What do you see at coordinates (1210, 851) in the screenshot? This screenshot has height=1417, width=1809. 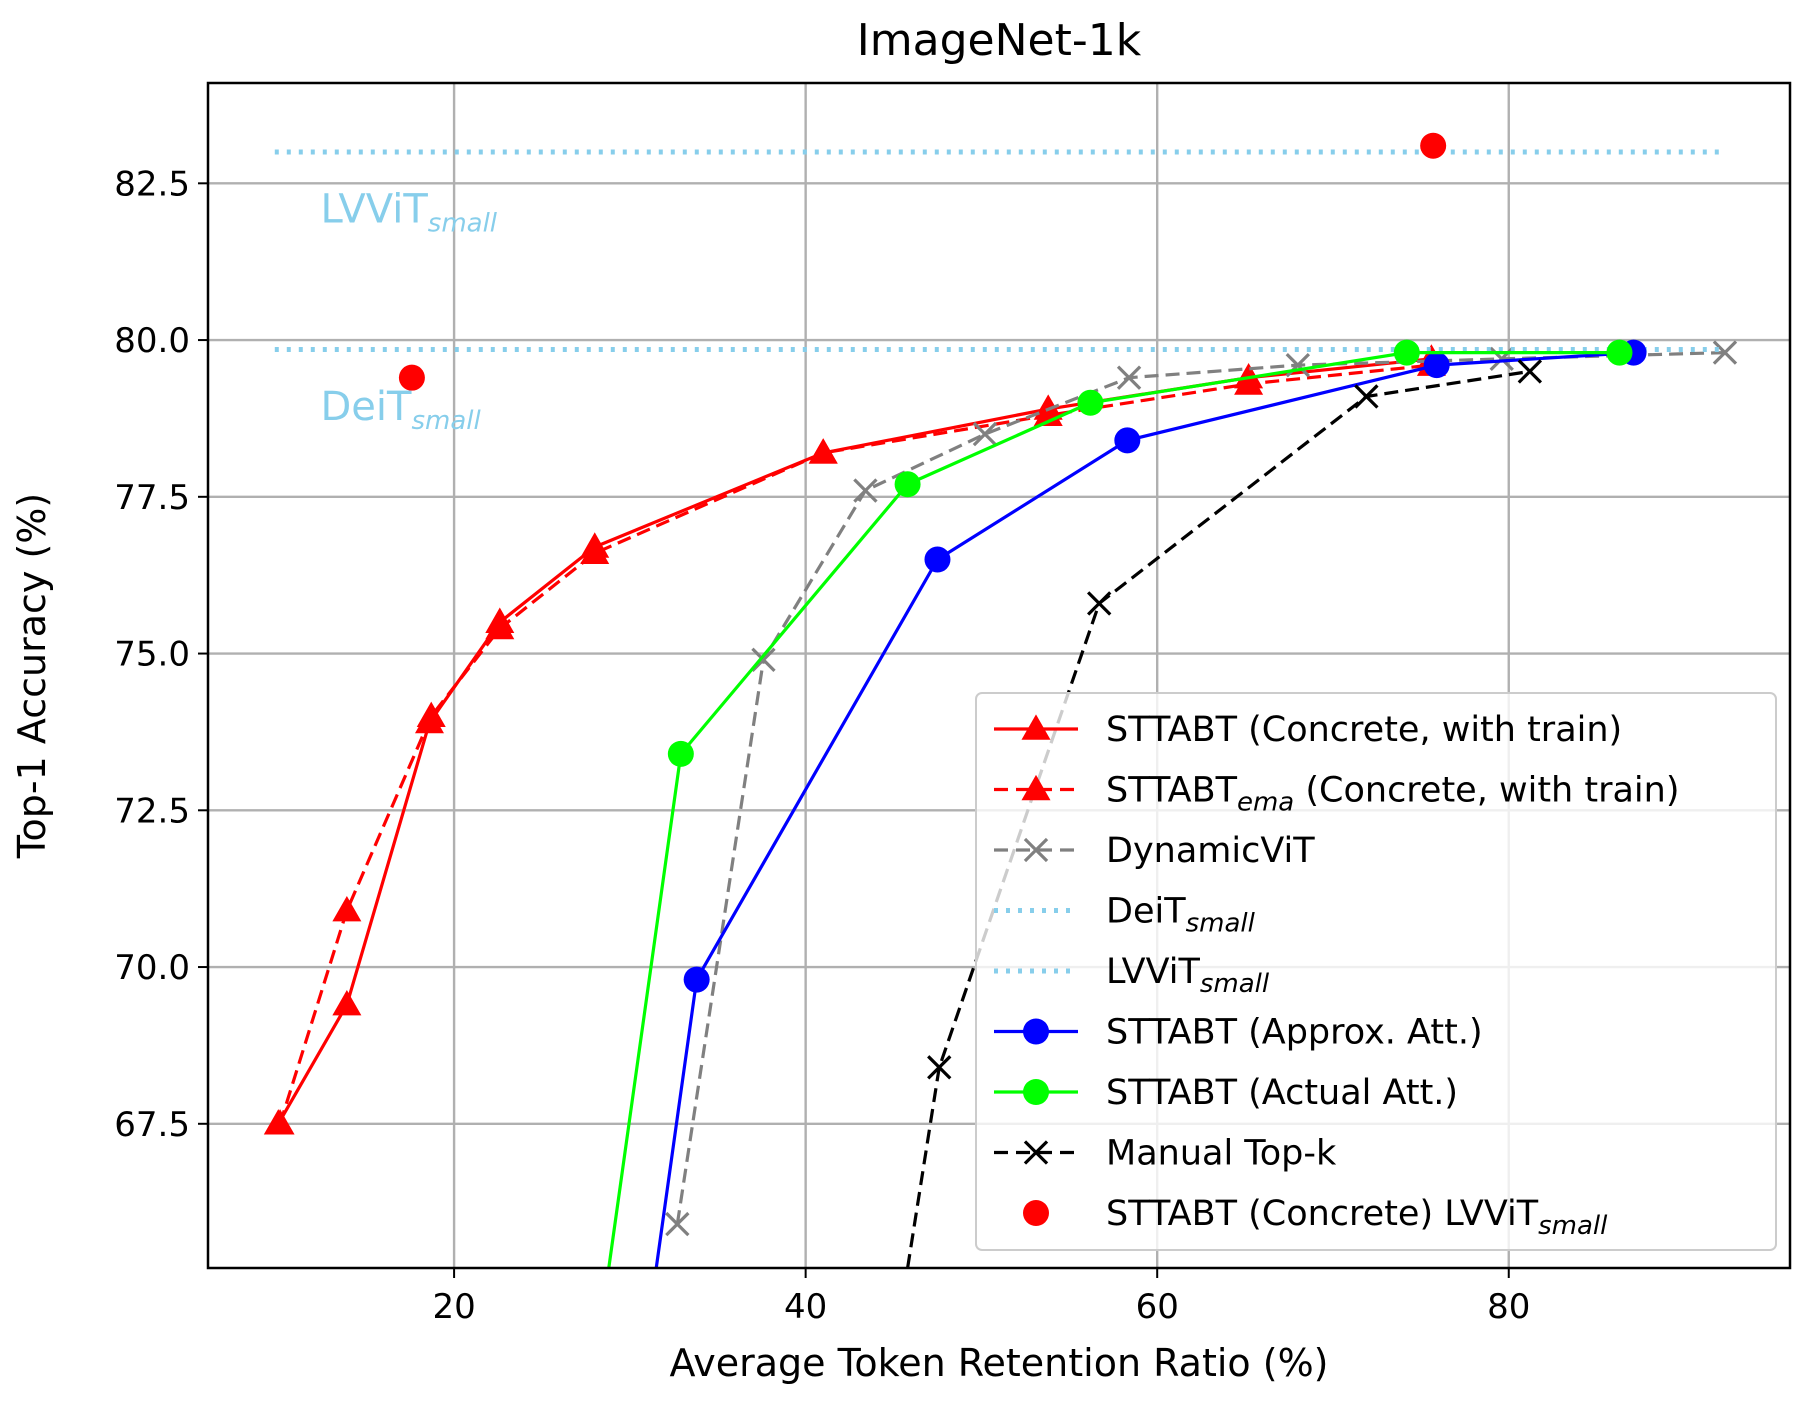 I see `legend-label: DynamicViT` at bounding box center [1210, 851].